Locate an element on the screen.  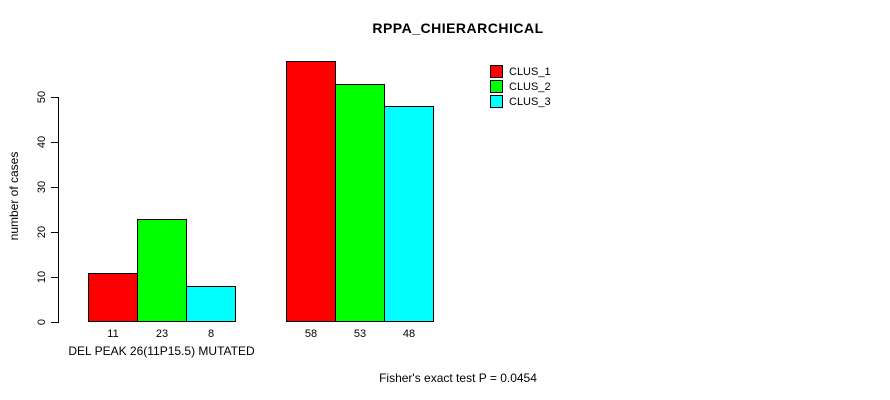
stat-annotation: Fisher's exact test P = 0.0454 is located at coordinates (458, 378).